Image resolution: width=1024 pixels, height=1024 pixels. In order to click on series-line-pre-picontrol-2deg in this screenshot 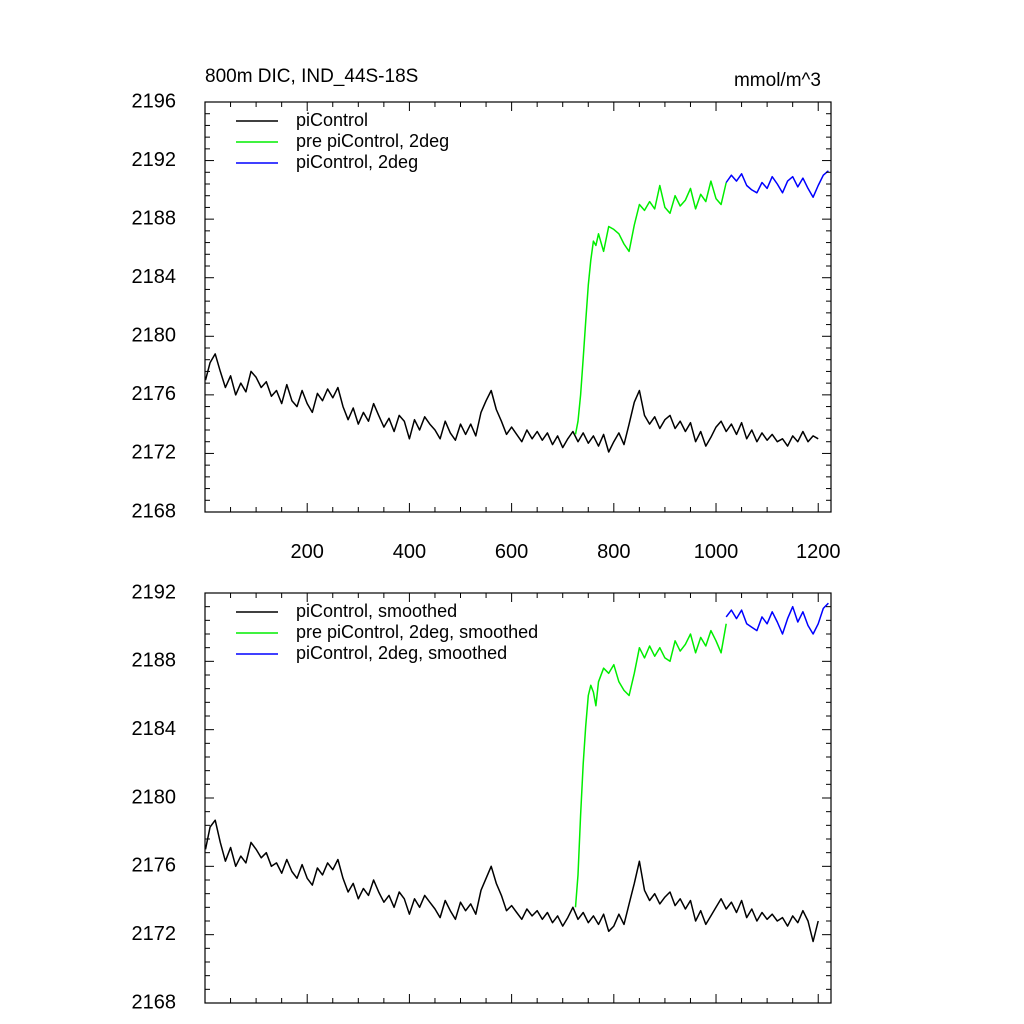, I will do `click(650, 307)`.